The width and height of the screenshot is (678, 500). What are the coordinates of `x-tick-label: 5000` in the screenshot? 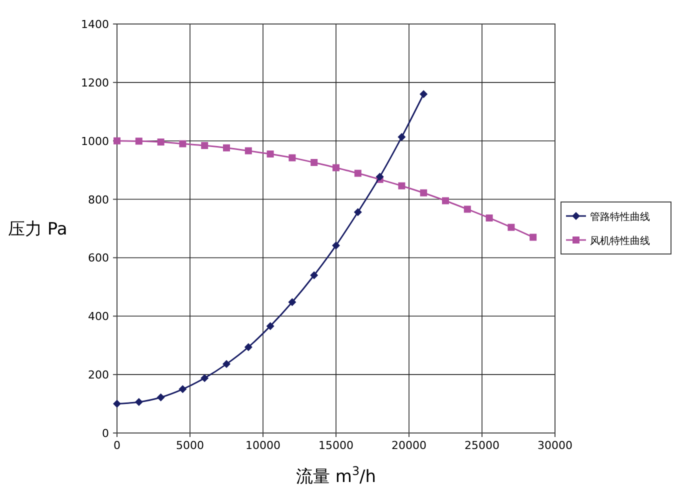 It's located at (190, 445).